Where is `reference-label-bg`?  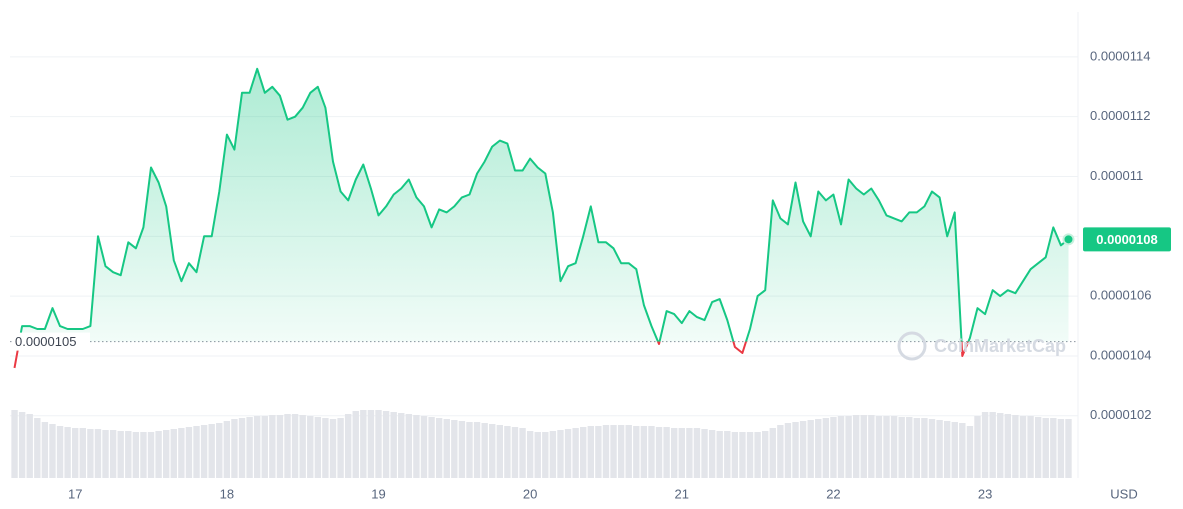 reference-label-bg is located at coordinates (51, 341).